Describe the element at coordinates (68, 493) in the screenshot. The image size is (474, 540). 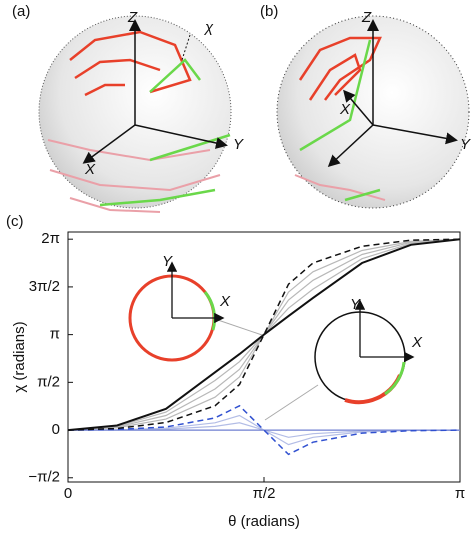
I see `x-tick-label: 0` at that location.